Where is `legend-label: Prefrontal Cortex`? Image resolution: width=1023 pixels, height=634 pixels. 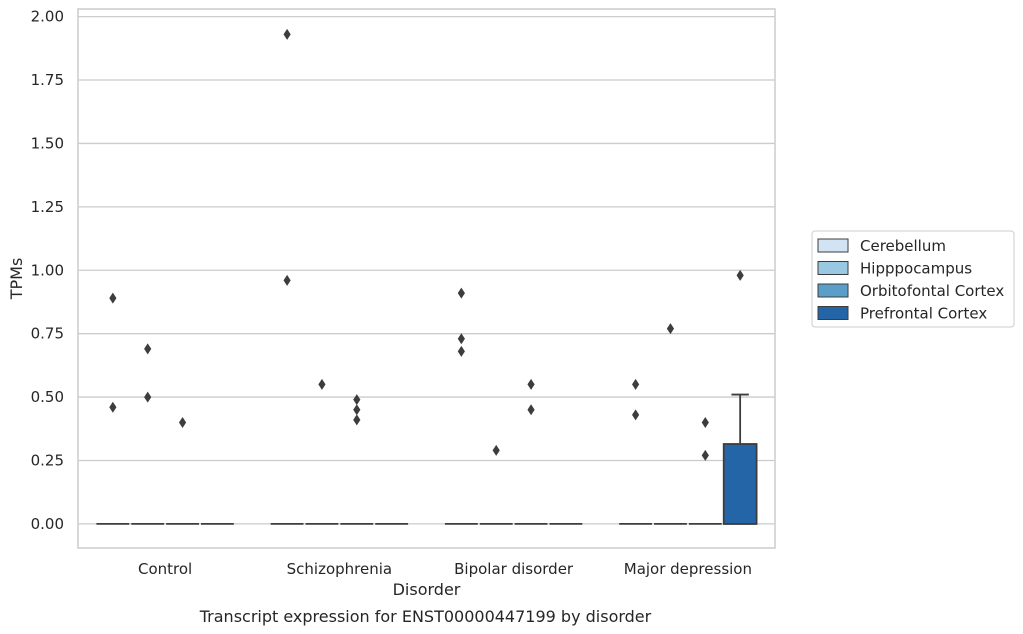 legend-label: Prefrontal Cortex is located at coordinates (923, 314).